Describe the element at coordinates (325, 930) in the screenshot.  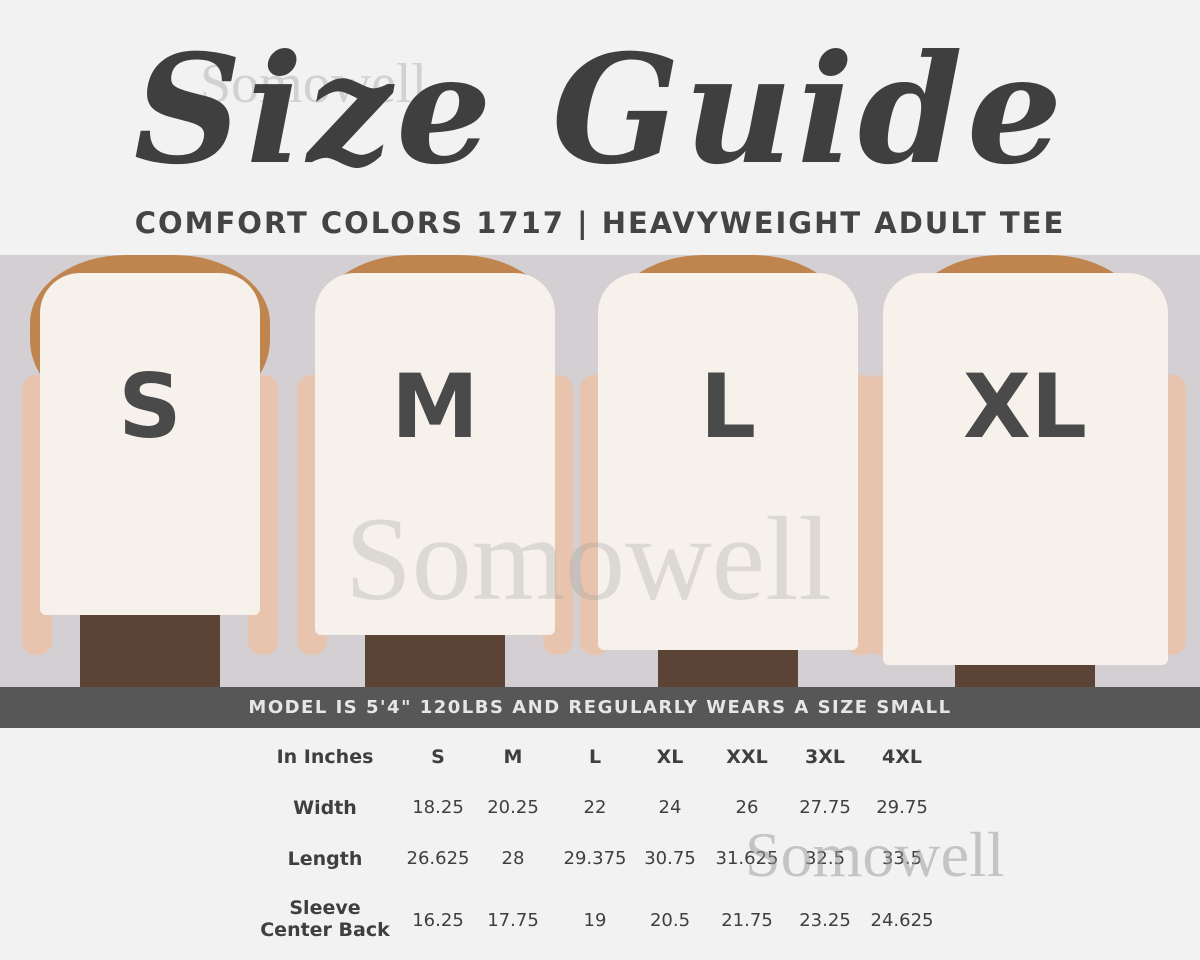
I see `row-label-line: Center Back` at that location.